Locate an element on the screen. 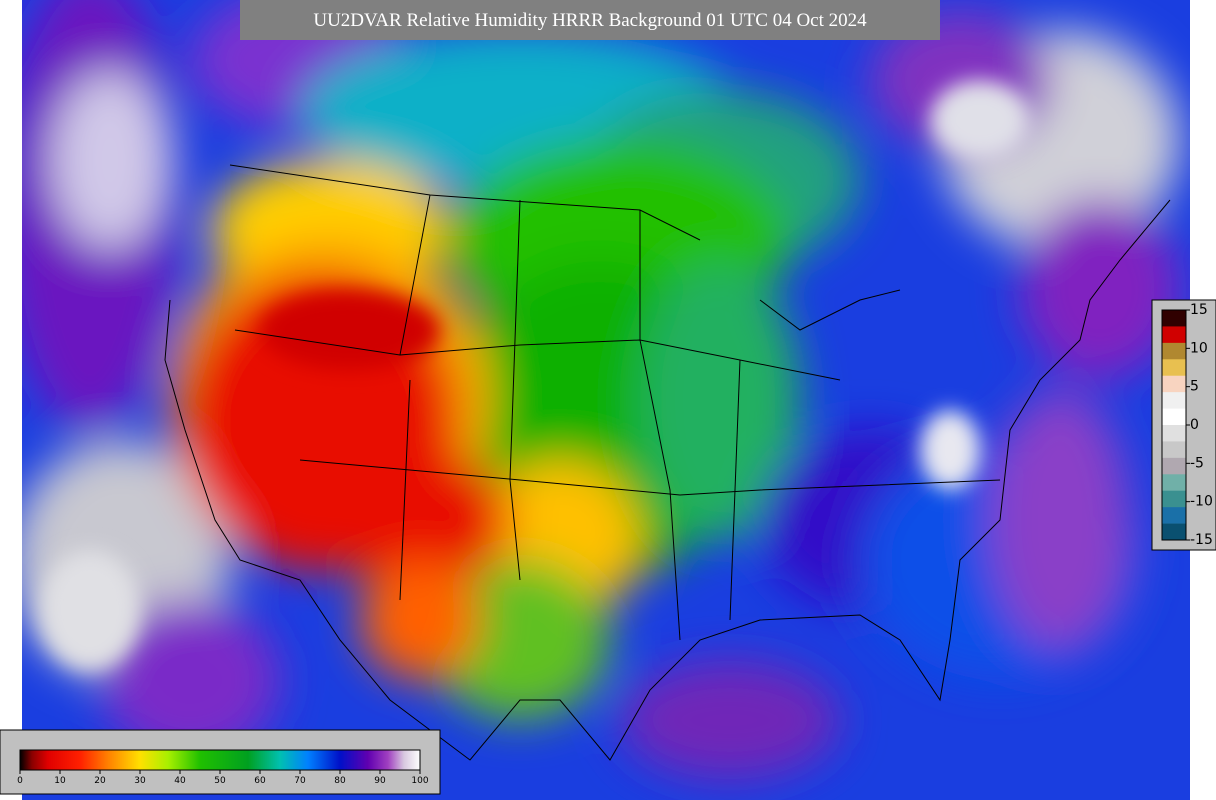 This screenshot has width=1216, height=800. tick-label: 80 is located at coordinates (340, 781).